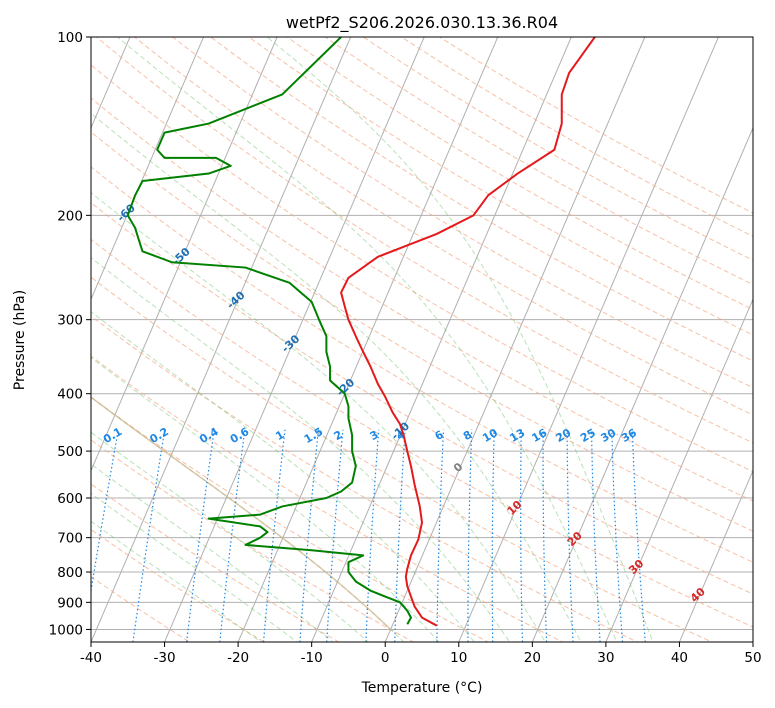 This screenshot has width=775, height=708. What do you see at coordinates (422, 23) in the screenshot?
I see `chart-title: wetPf2_S206.2026.030.13.36.R04` at bounding box center [422, 23].